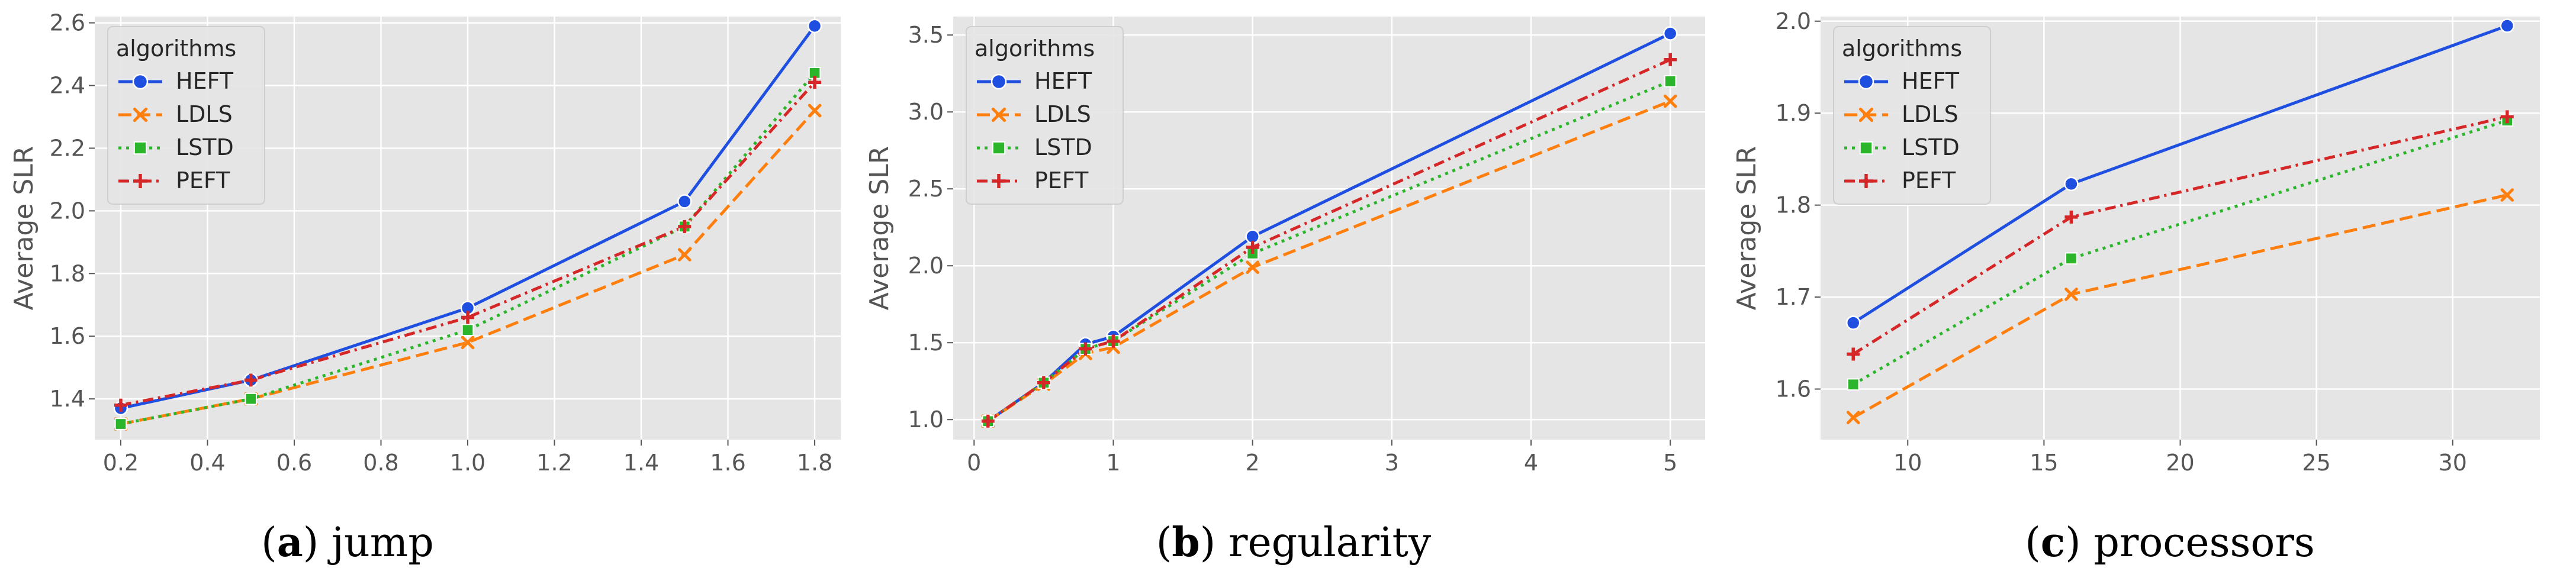 Image resolution: width=2576 pixels, height=584 pixels. I want to click on y-axis-label: Average SLR, so click(24, 228).